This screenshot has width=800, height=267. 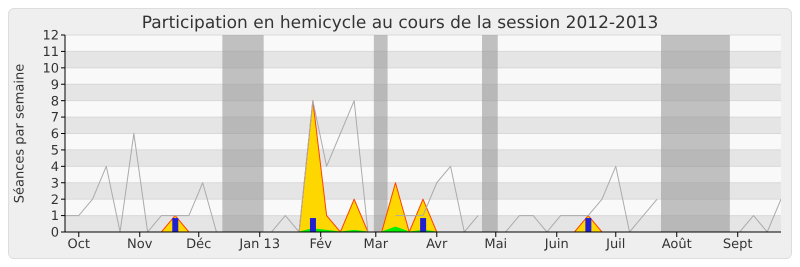 What do you see at coordinates (437, 244) in the screenshot?
I see `x-tick-label: Avr` at bounding box center [437, 244].